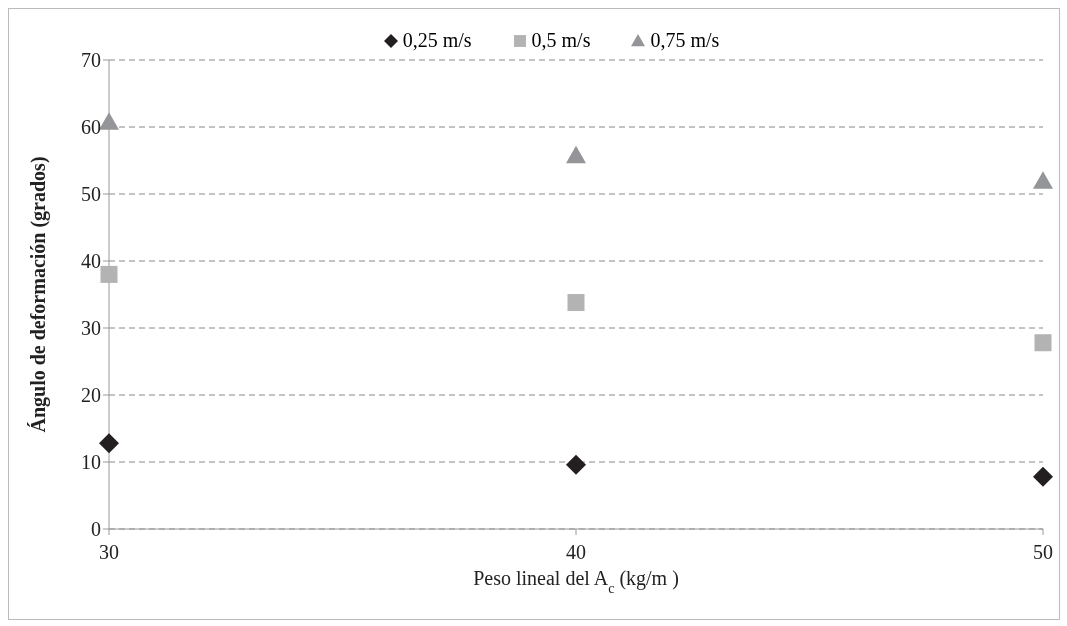  Describe the element at coordinates (96, 529) in the screenshot. I see `y-tick-label: 0` at that location.